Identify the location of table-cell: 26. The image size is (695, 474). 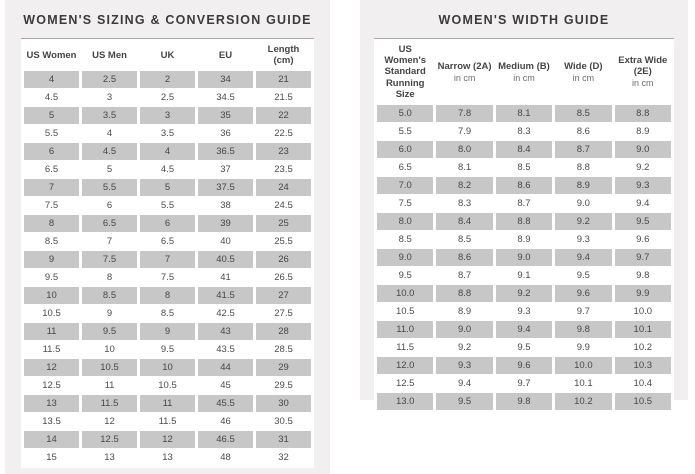
(283, 260).